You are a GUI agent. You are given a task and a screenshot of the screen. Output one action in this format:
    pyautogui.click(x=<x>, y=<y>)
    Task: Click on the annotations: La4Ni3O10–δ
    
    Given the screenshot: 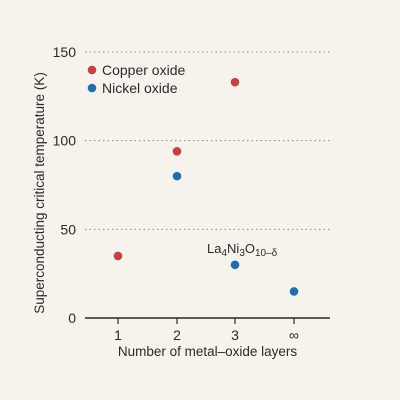 What is the action you would take?
    pyautogui.click(x=242, y=250)
    